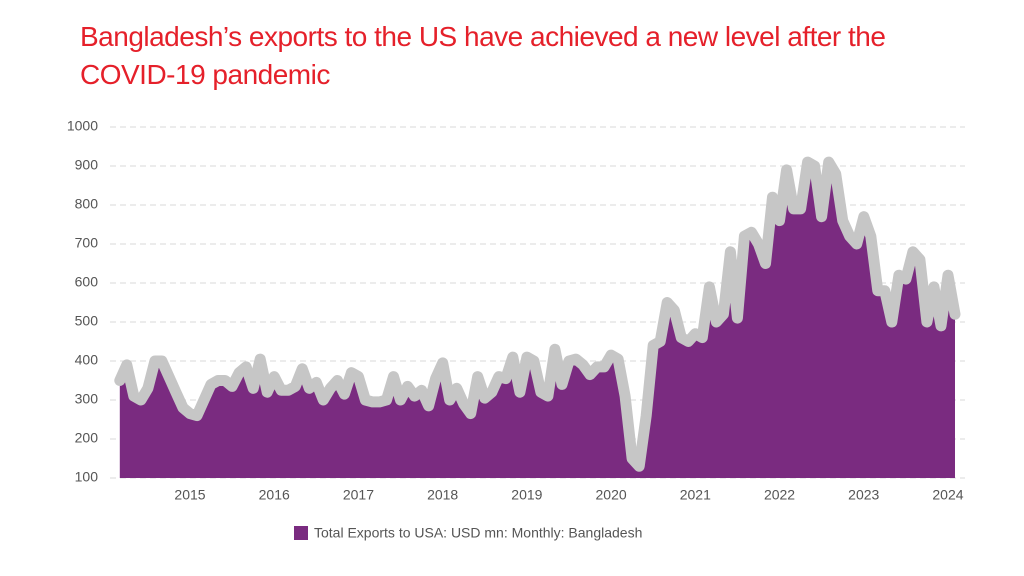  What do you see at coordinates (274, 495) in the screenshot?
I see `x-tick-label: 2016` at bounding box center [274, 495].